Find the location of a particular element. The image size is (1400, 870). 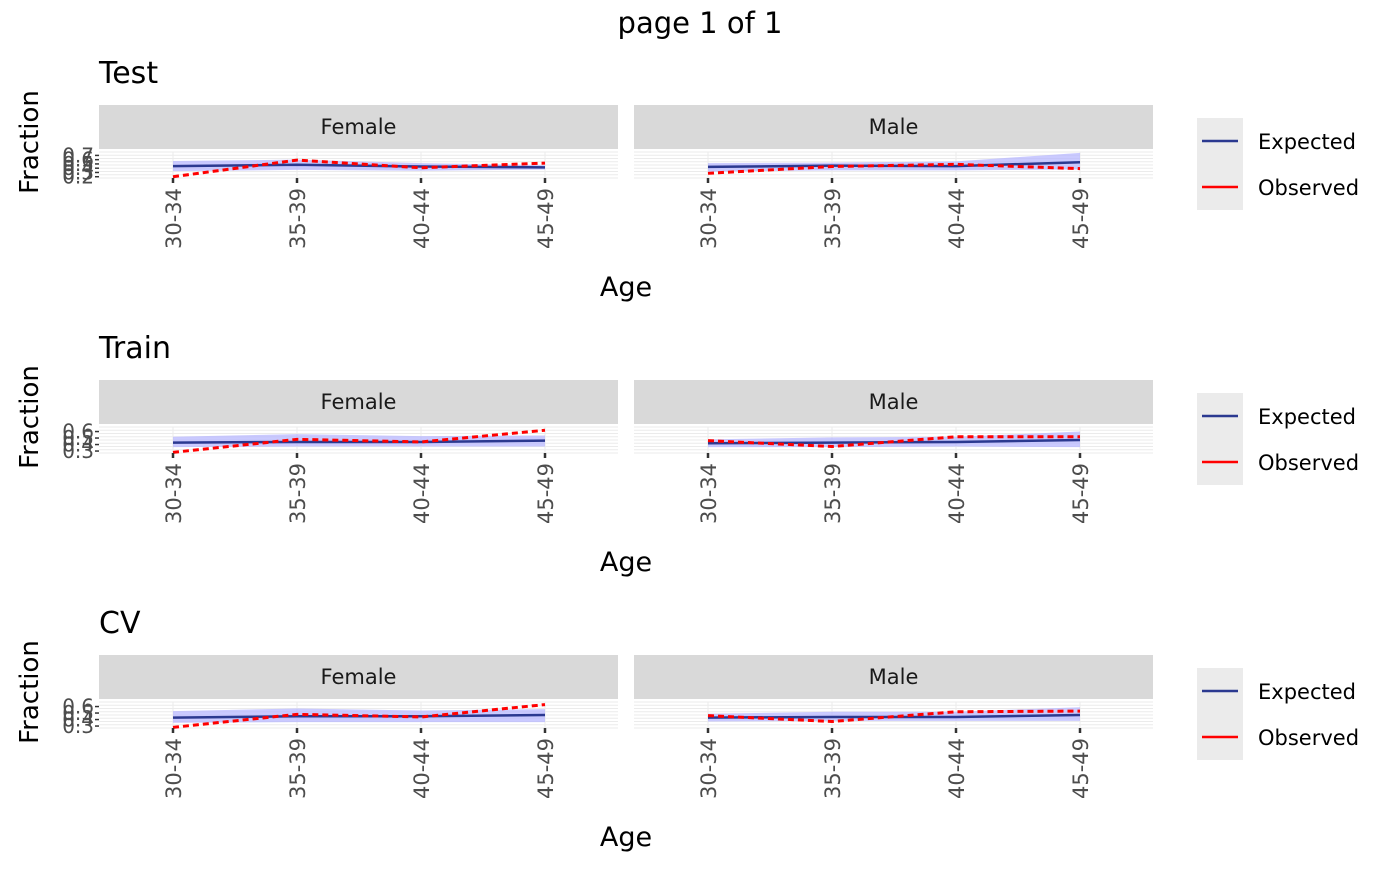

chart-title: Train is located at coordinates (134, 348).